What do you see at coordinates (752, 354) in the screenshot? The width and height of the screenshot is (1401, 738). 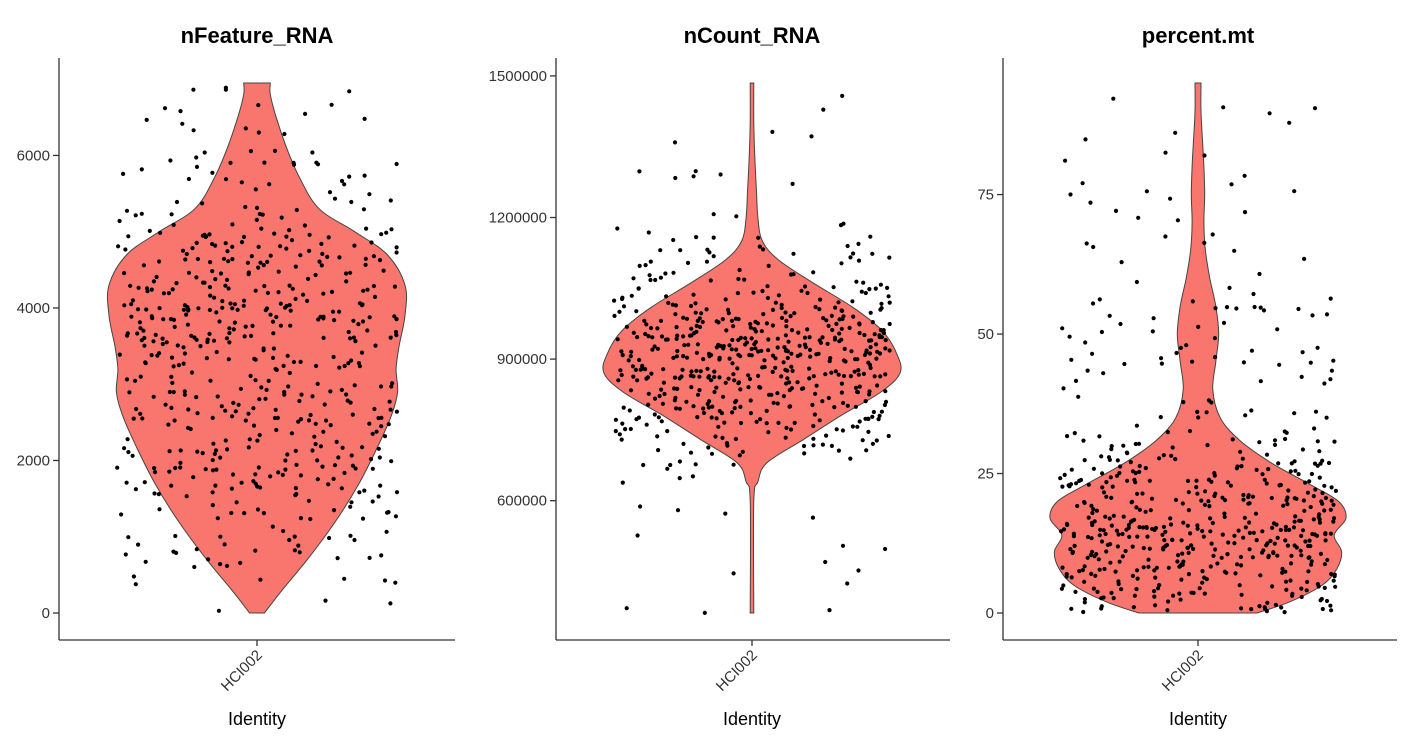 I see `jitter-points` at bounding box center [752, 354].